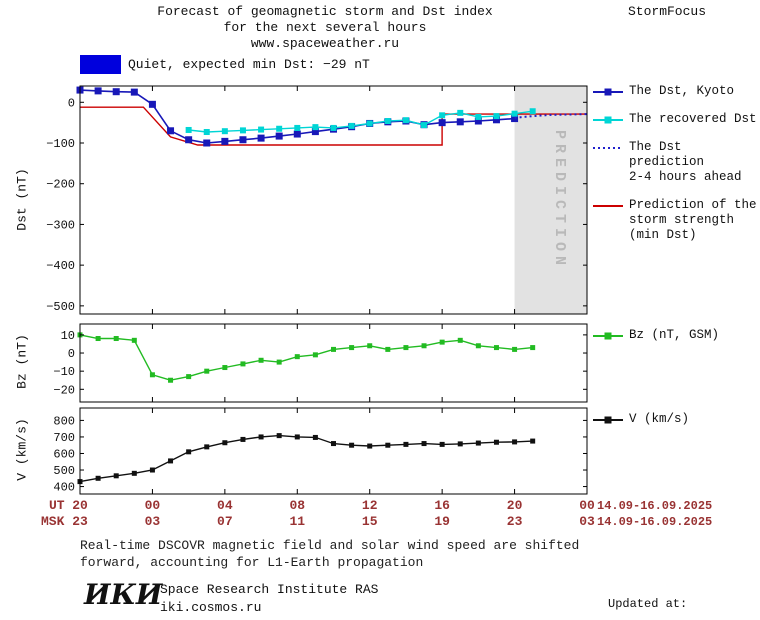 The height and width of the screenshot is (620, 760). Describe the element at coordinates (551, 116) in the screenshot. I see `series-the-dst-prediction-2-4-hours-ahead` at that location.